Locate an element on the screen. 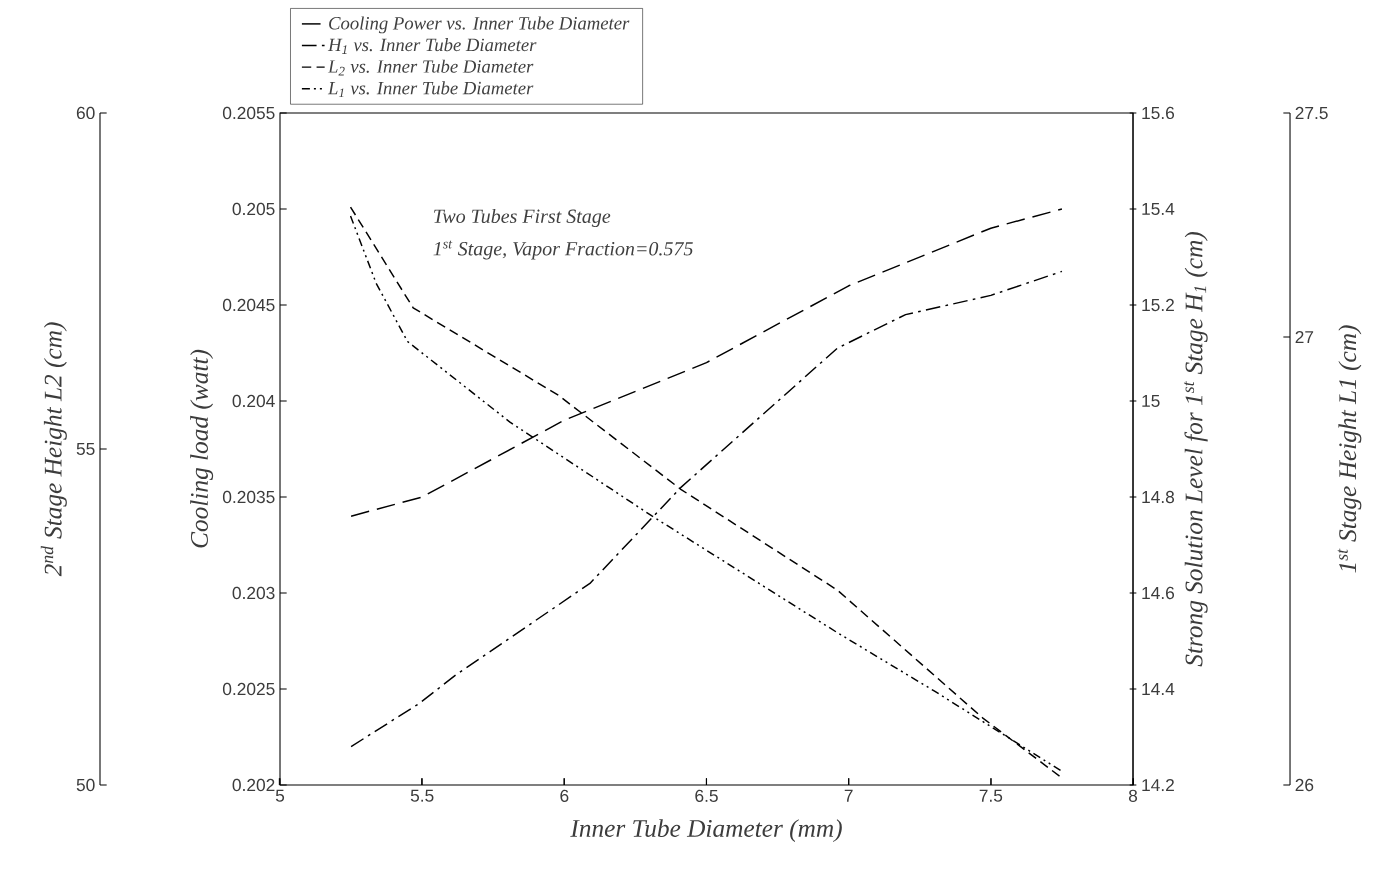 This screenshot has width=1373, height=892. legend-label: Cooling Power vs. Inner Tube Diameter is located at coordinates (479, 25).